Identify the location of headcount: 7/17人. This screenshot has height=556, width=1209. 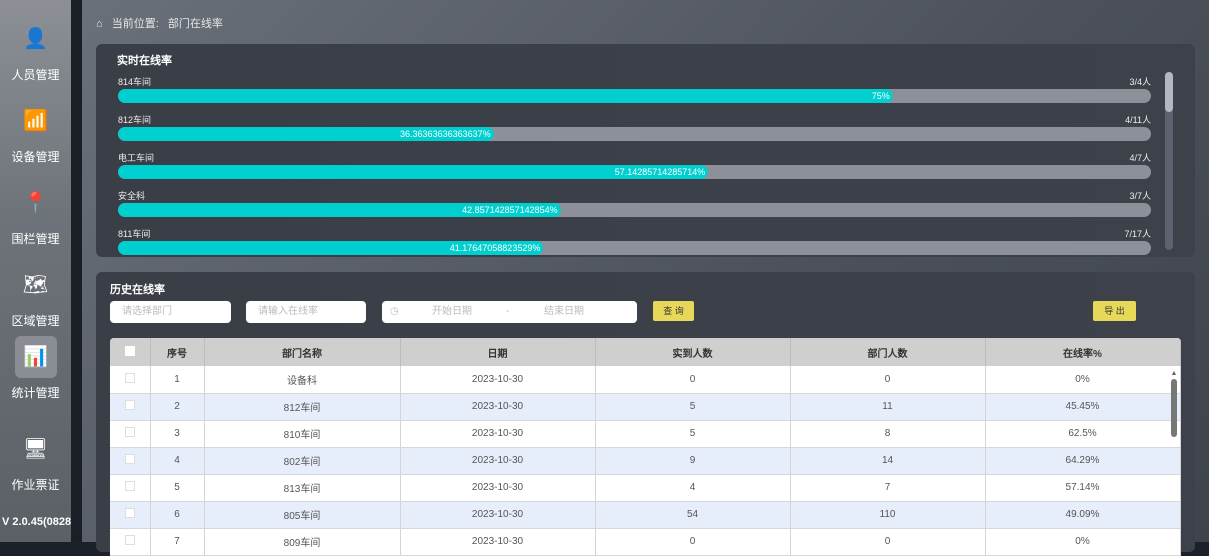
(1137, 234).